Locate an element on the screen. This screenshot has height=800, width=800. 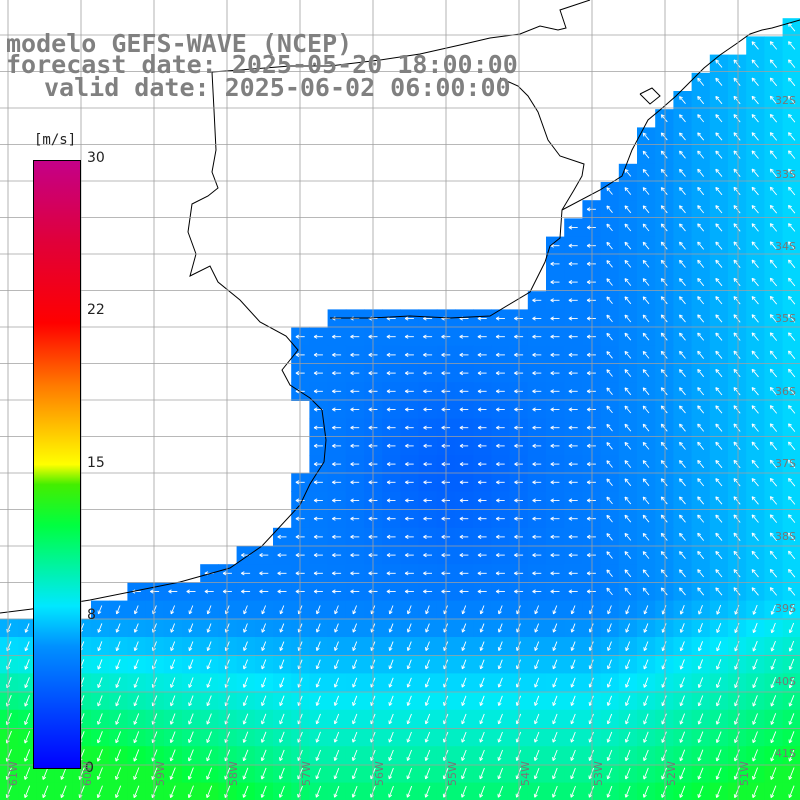
lat-label-32s: 32S is located at coordinates (785, 100).